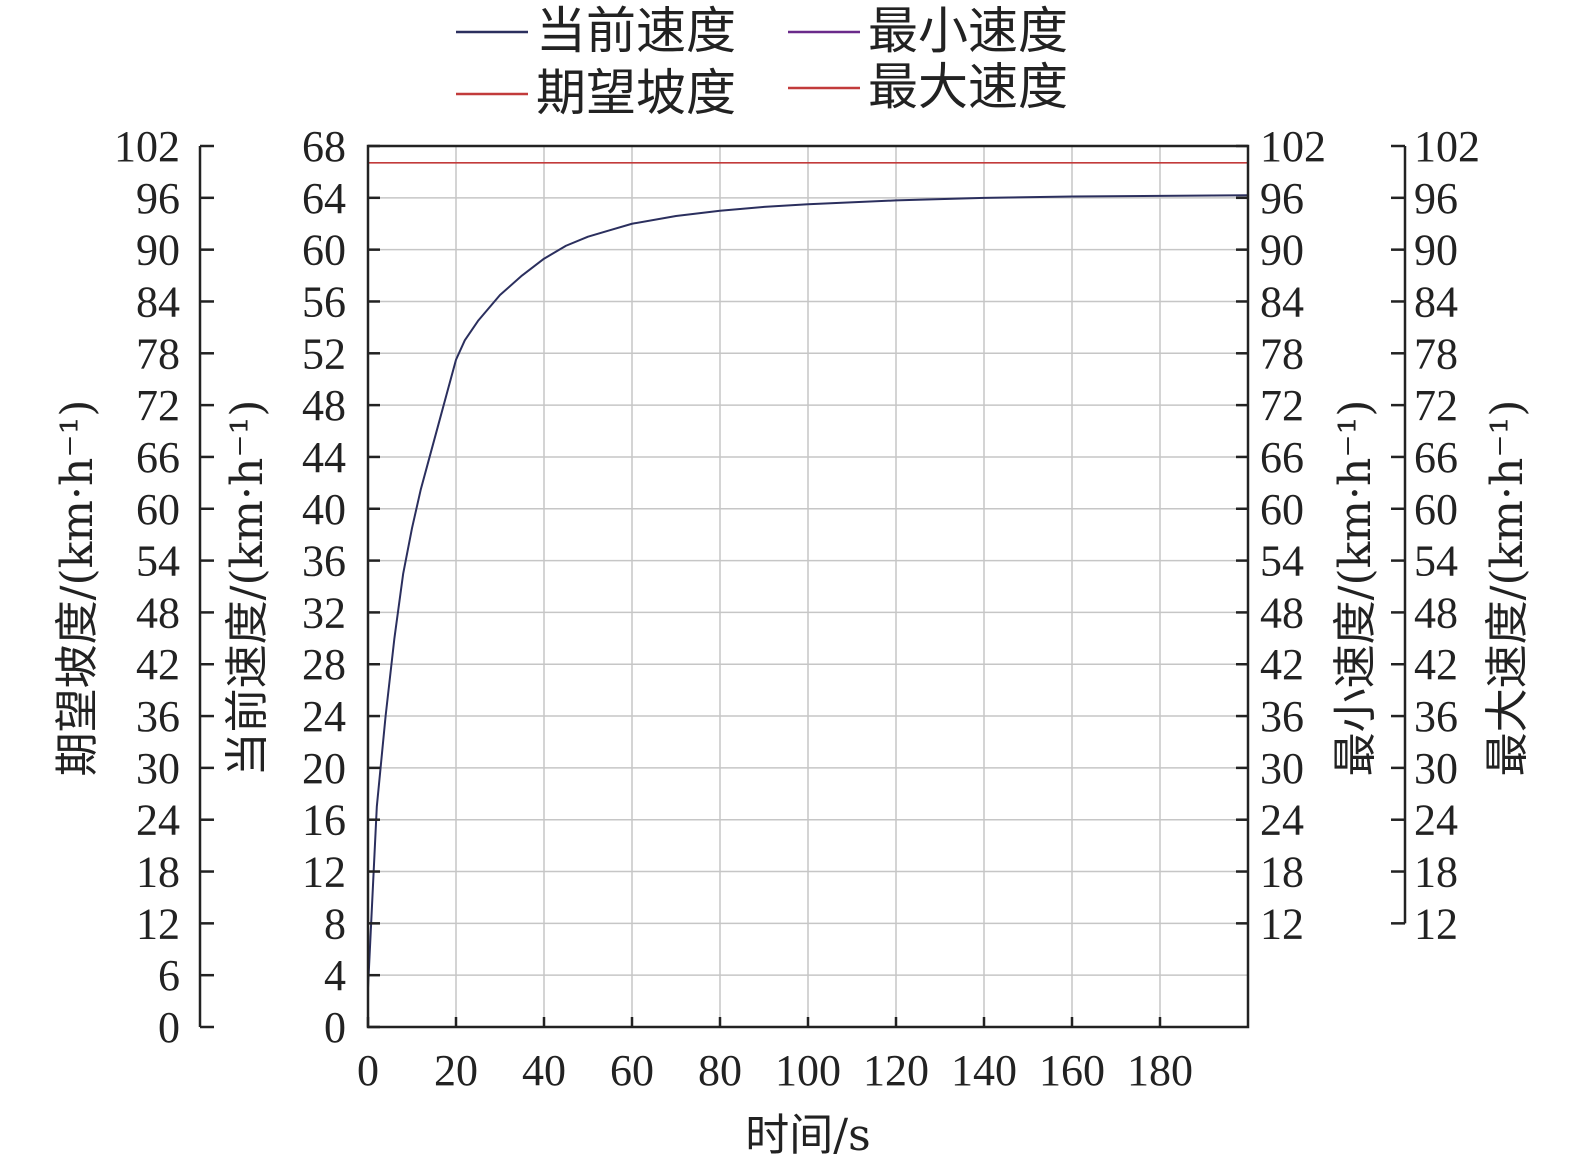 Image resolution: width=1575 pixels, height=1173 pixels. I want to click on y-tick-label-grade: 48, so click(158, 612).